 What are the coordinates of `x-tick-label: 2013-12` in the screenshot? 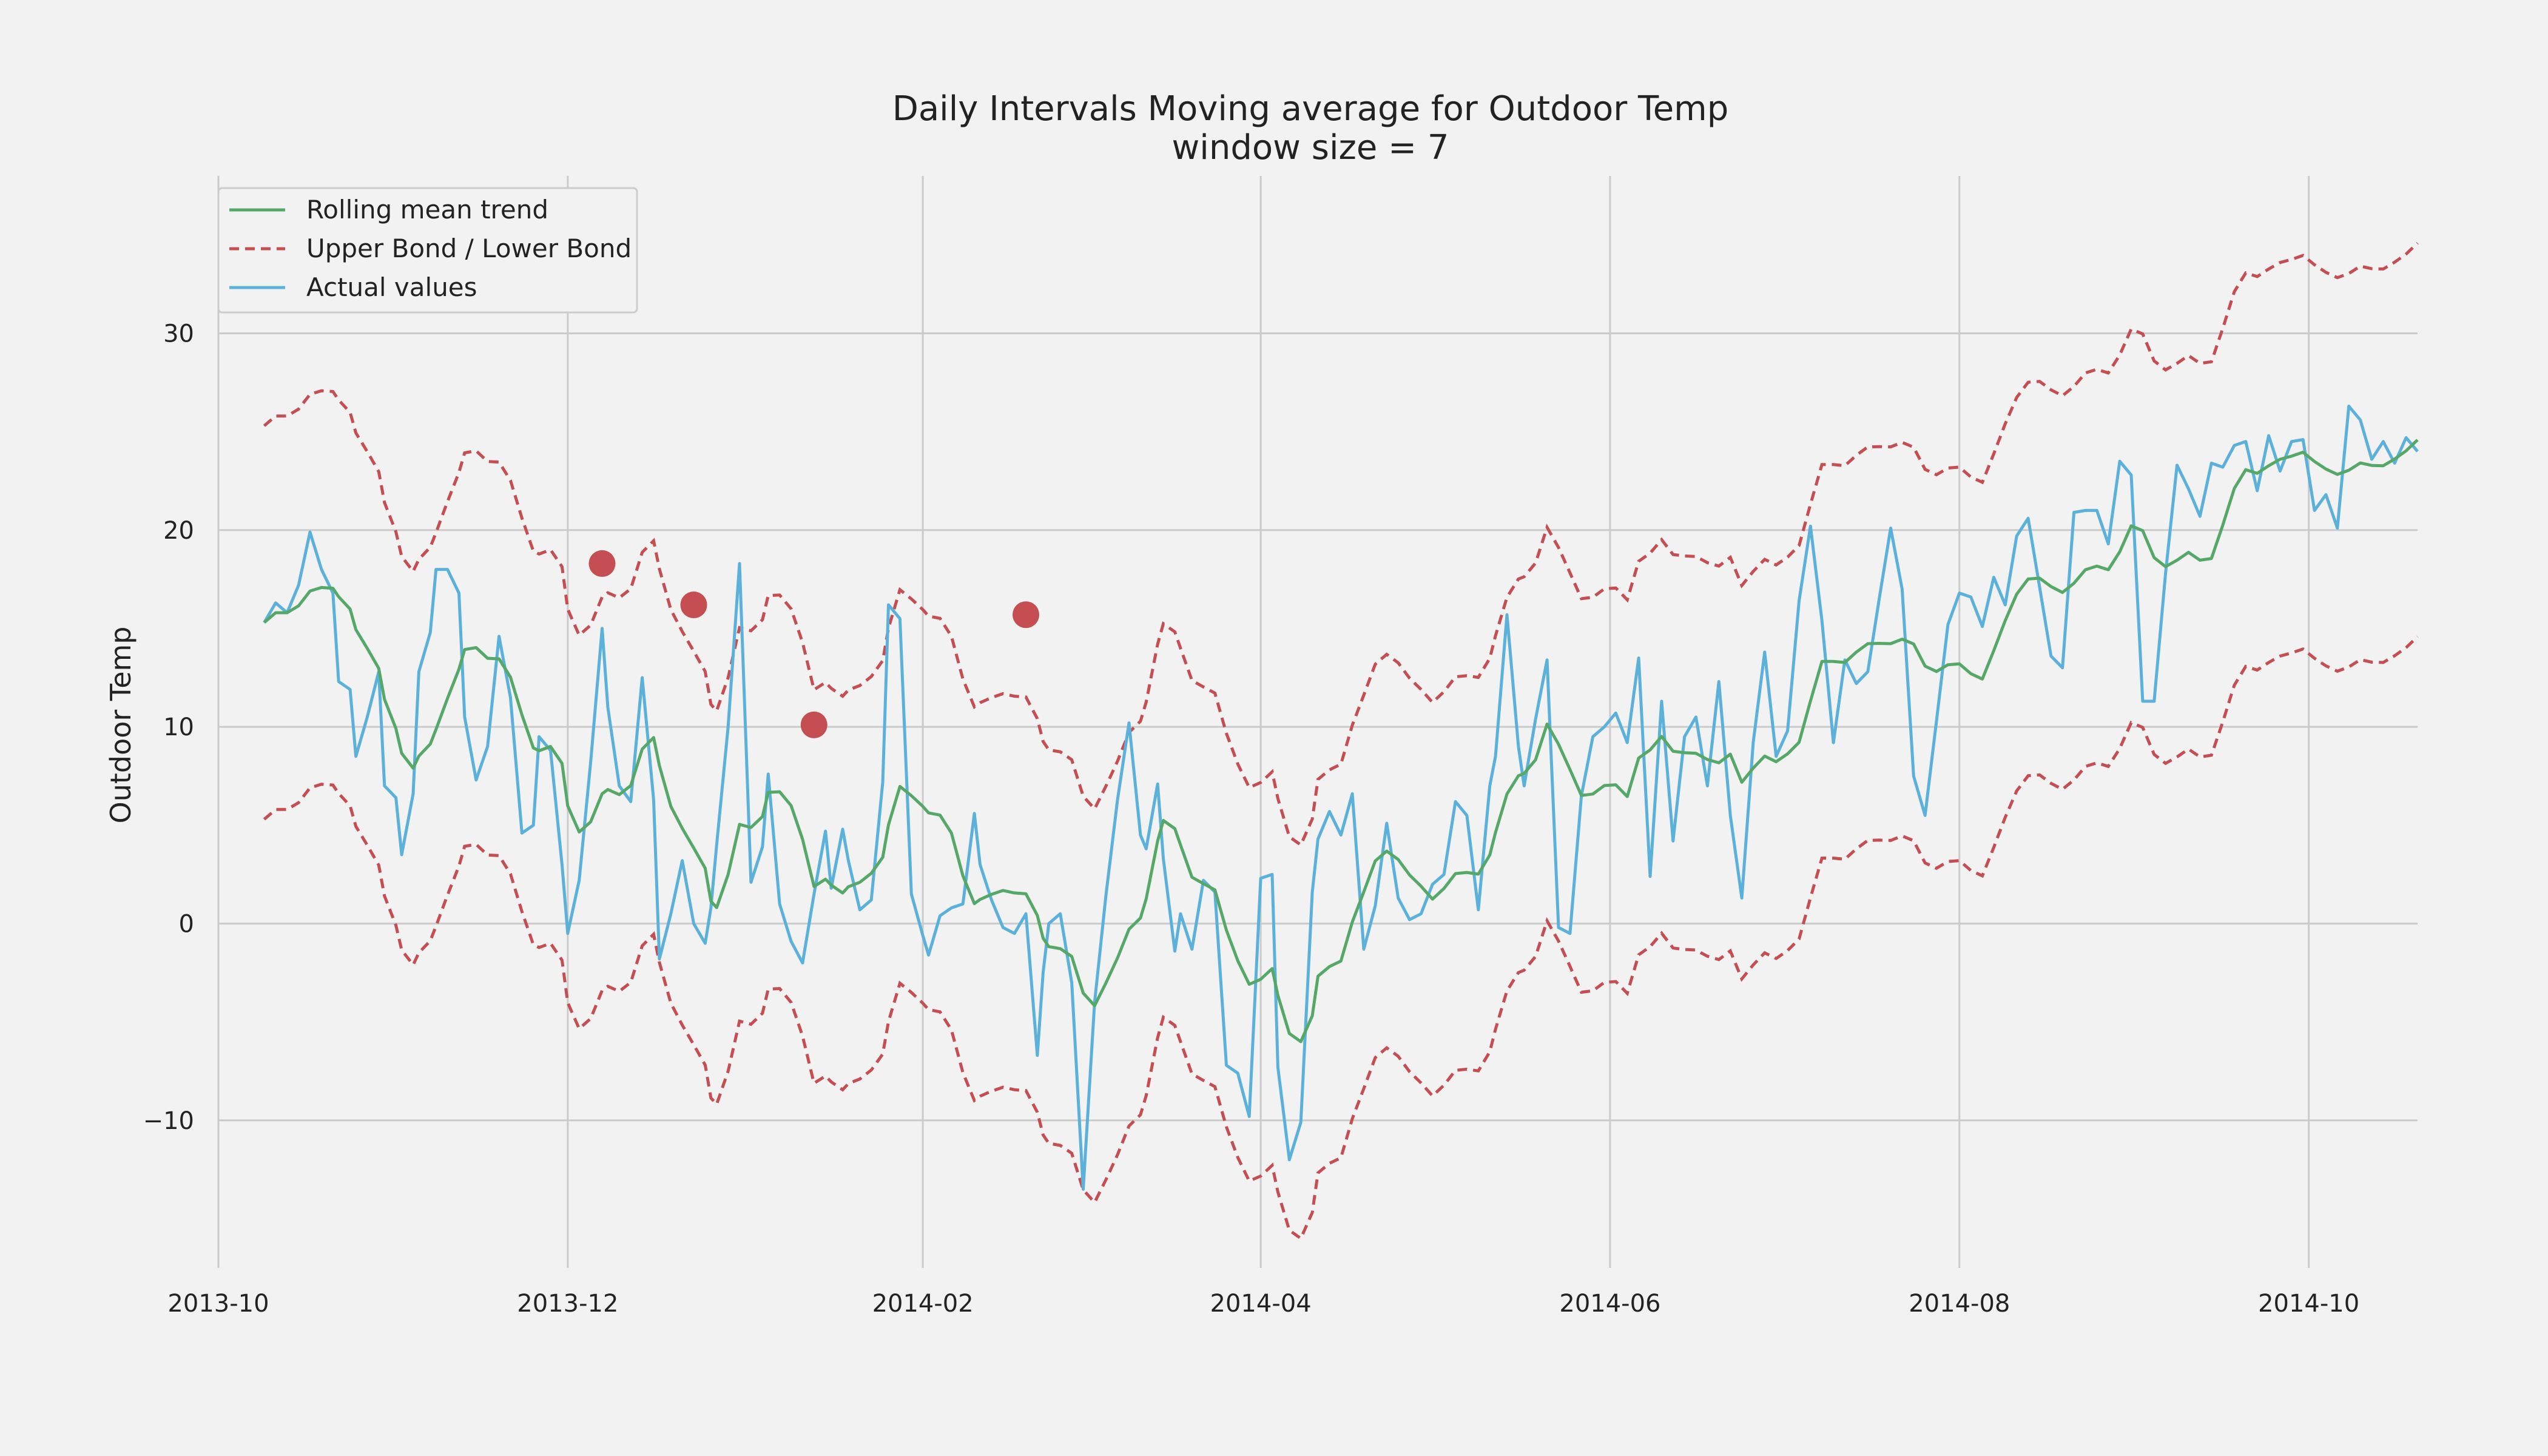 It's located at (567, 1304).